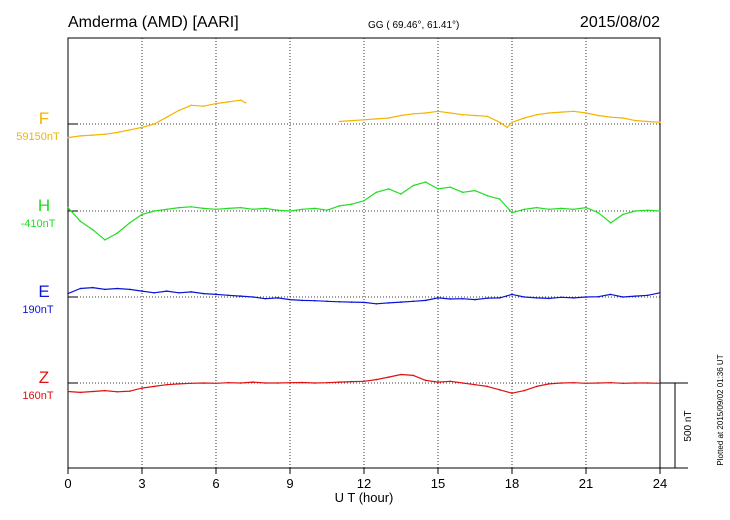 The height and width of the screenshot is (520, 730). Describe the element at coordinates (37, 310) in the screenshot. I see `series-baseline-E: 190nT` at that location.